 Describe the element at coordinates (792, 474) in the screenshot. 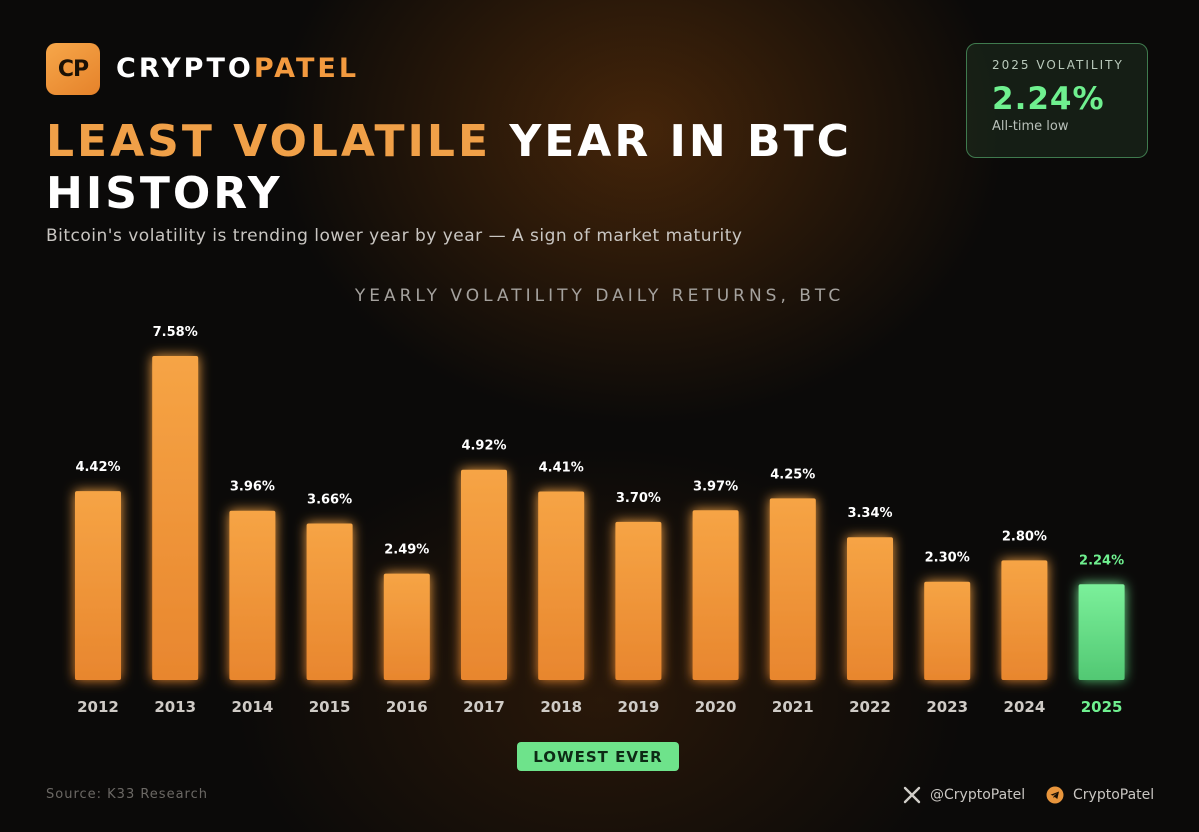

I see `value-label-2021: 4.25%` at that location.